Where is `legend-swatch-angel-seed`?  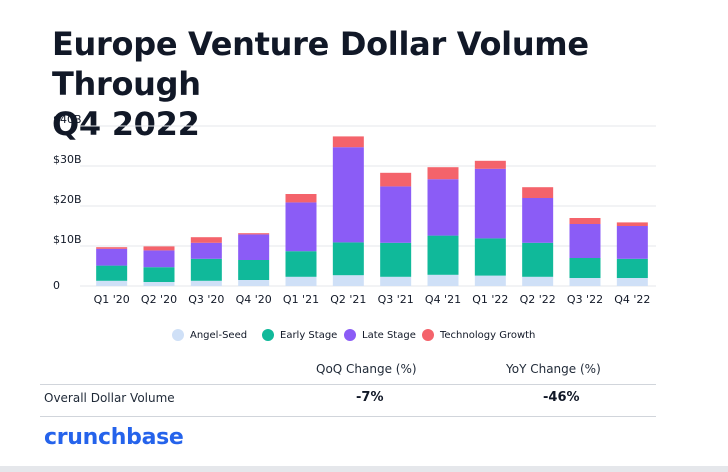 legend-swatch-angel-seed is located at coordinates (178, 335).